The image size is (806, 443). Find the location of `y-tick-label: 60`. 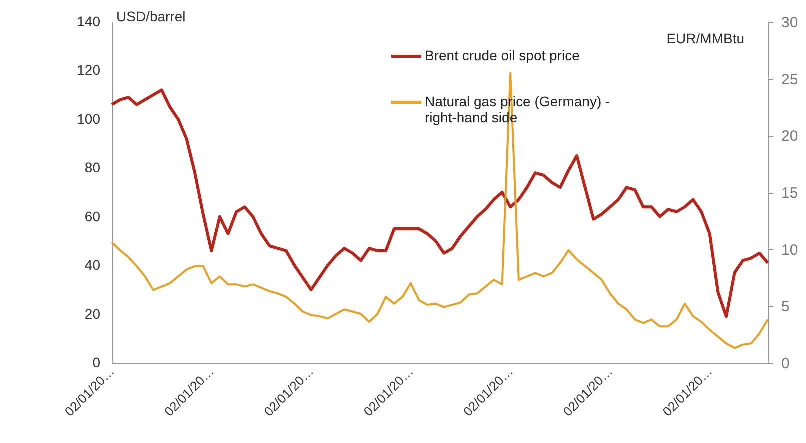

y-tick-label: 60 is located at coordinates (92, 216).